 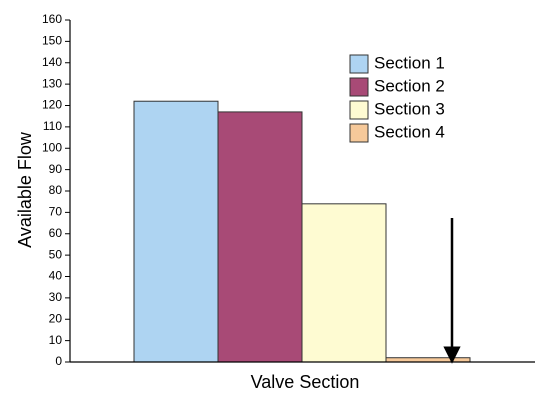 I want to click on y-tick-label: 50, so click(x=56, y=254).